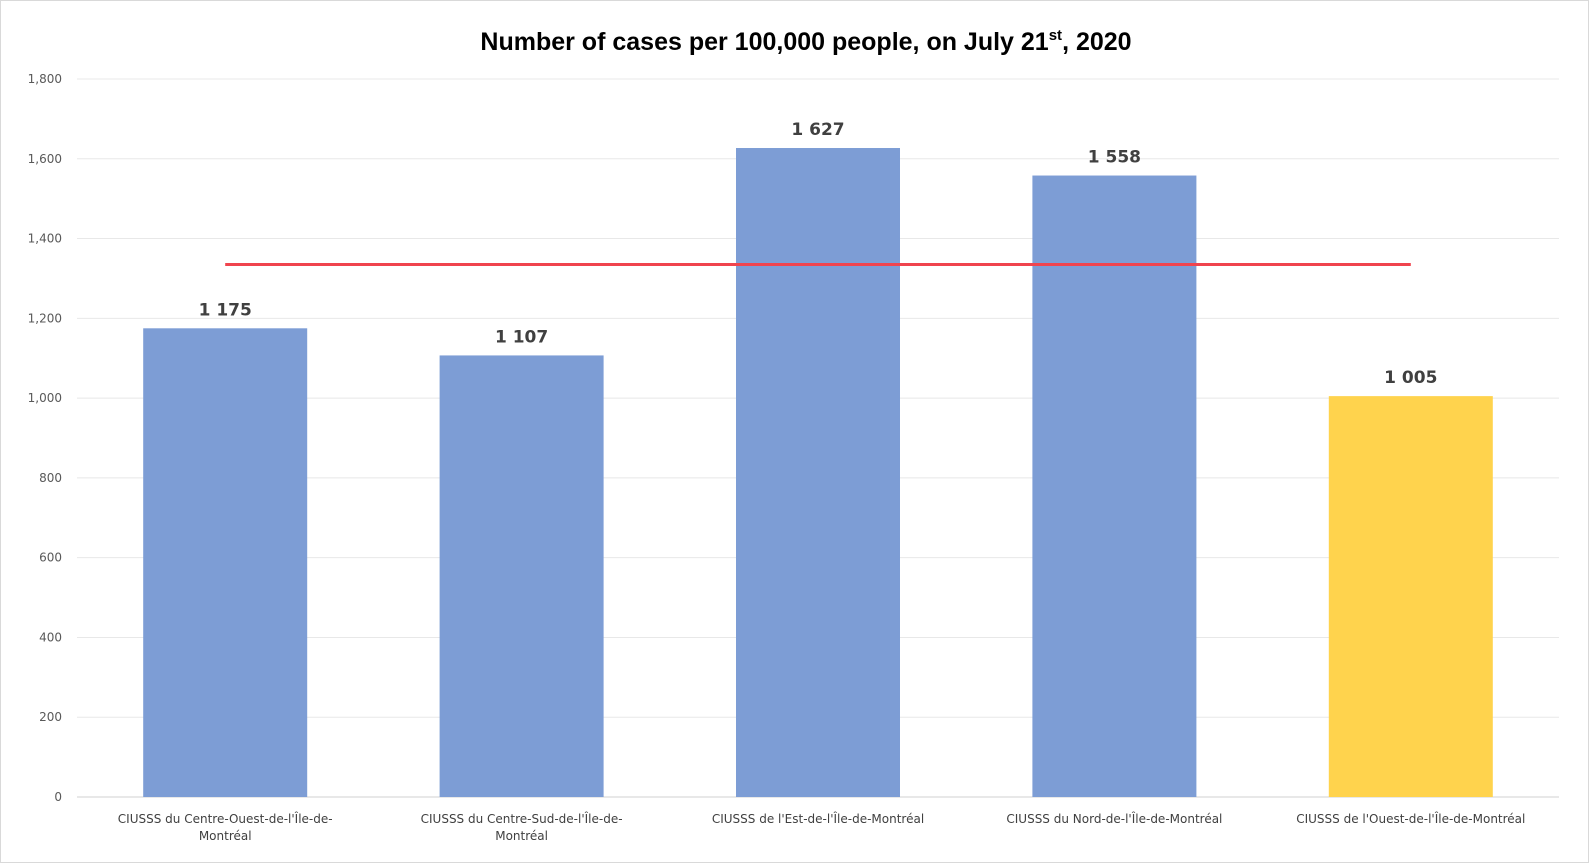 This screenshot has height=864, width=1589. I want to click on x-tick-label: CIUSSS du Centre-Sud-de-l'Île-de-, so click(522, 818).